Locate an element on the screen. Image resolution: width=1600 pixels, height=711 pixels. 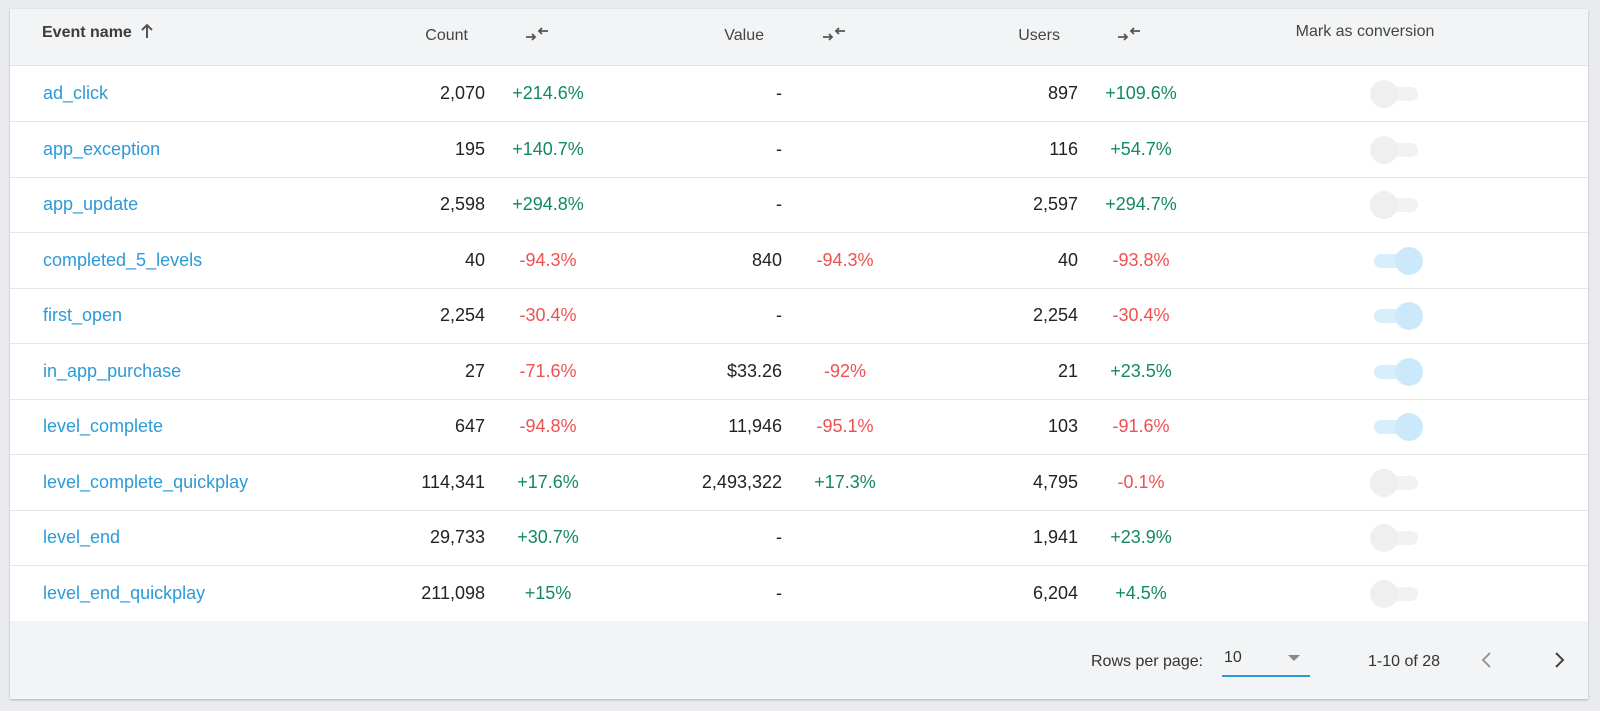
count-value: 195 is located at coordinates (469, 148).